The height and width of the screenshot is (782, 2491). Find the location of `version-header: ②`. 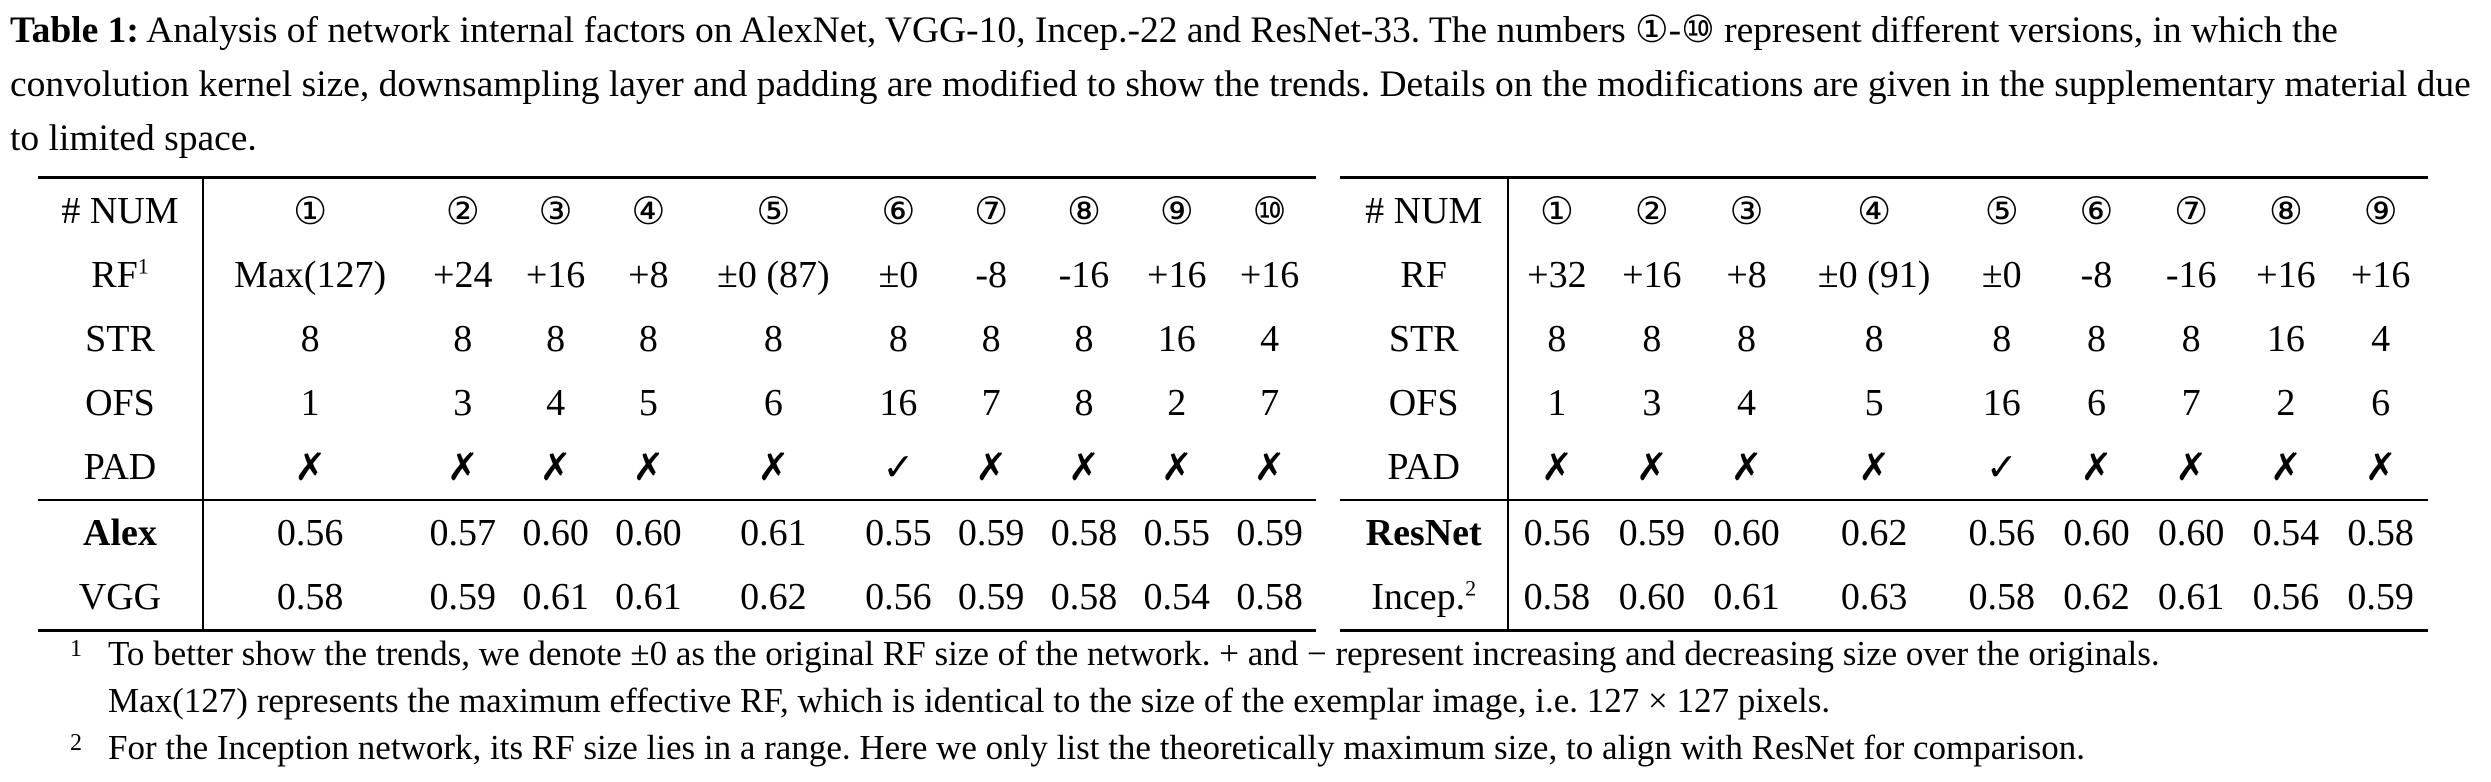

version-header: ② is located at coordinates (463, 209).